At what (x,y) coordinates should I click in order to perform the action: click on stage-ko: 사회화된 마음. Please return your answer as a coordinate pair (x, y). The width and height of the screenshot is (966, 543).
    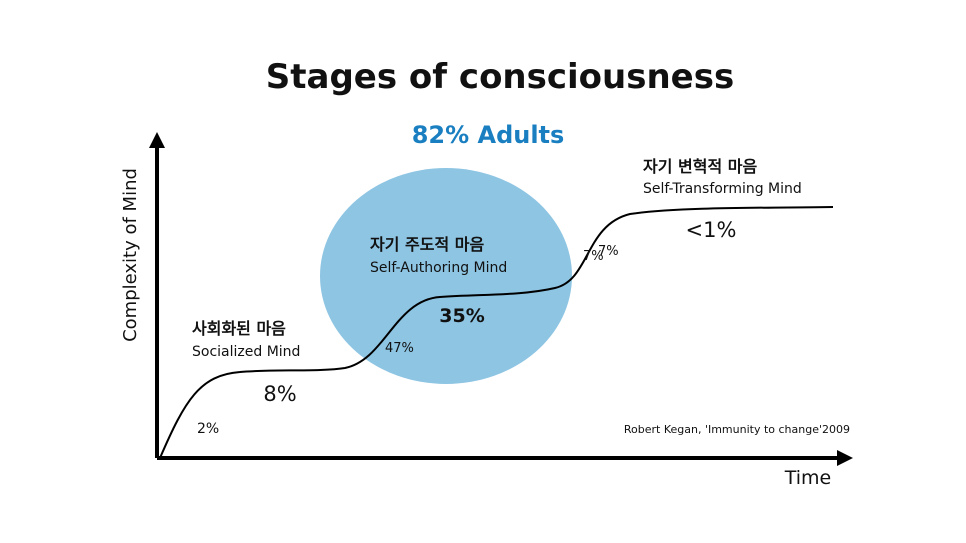
    Looking at the image, I should click on (239, 328).